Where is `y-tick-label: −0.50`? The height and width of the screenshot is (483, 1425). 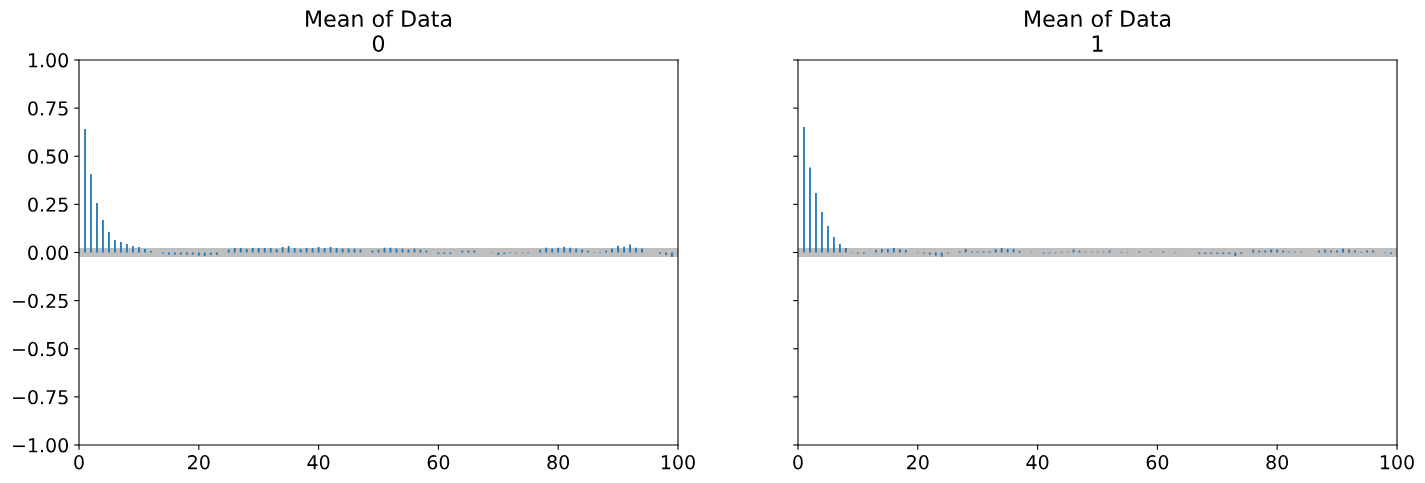 y-tick-label: −0.50 is located at coordinates (40, 349).